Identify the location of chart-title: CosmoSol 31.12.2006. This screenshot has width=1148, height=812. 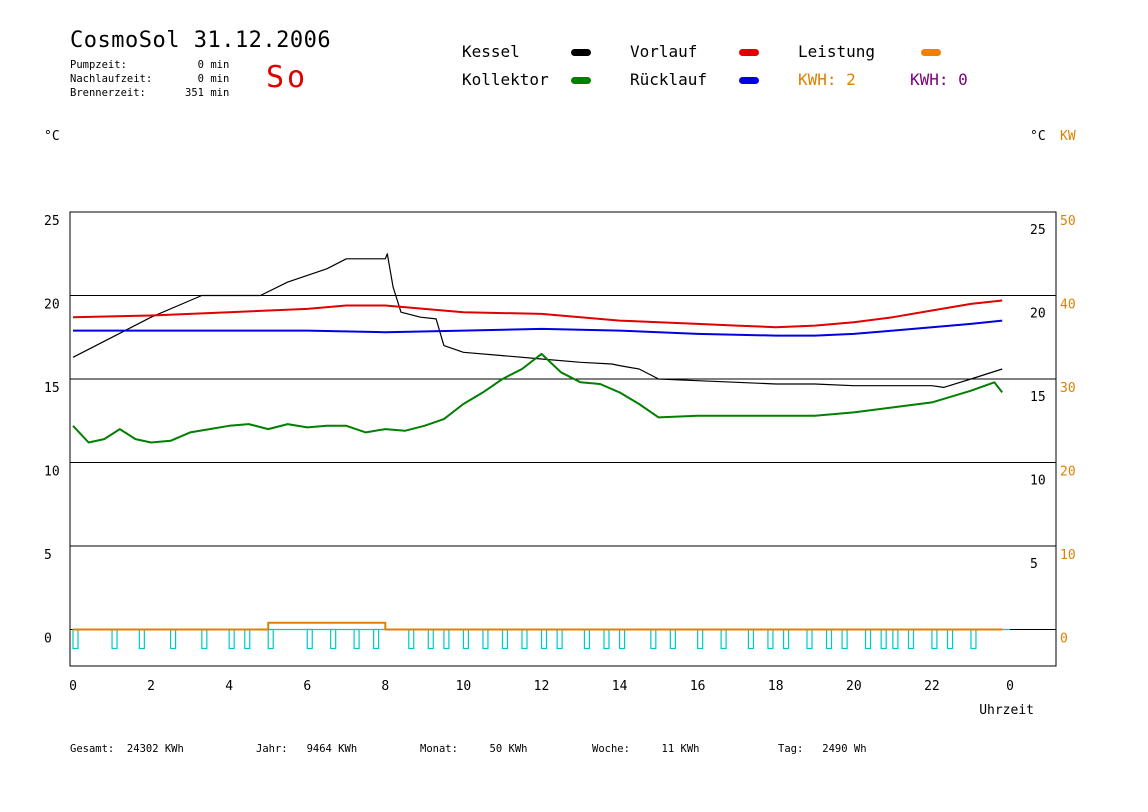
(201, 40).